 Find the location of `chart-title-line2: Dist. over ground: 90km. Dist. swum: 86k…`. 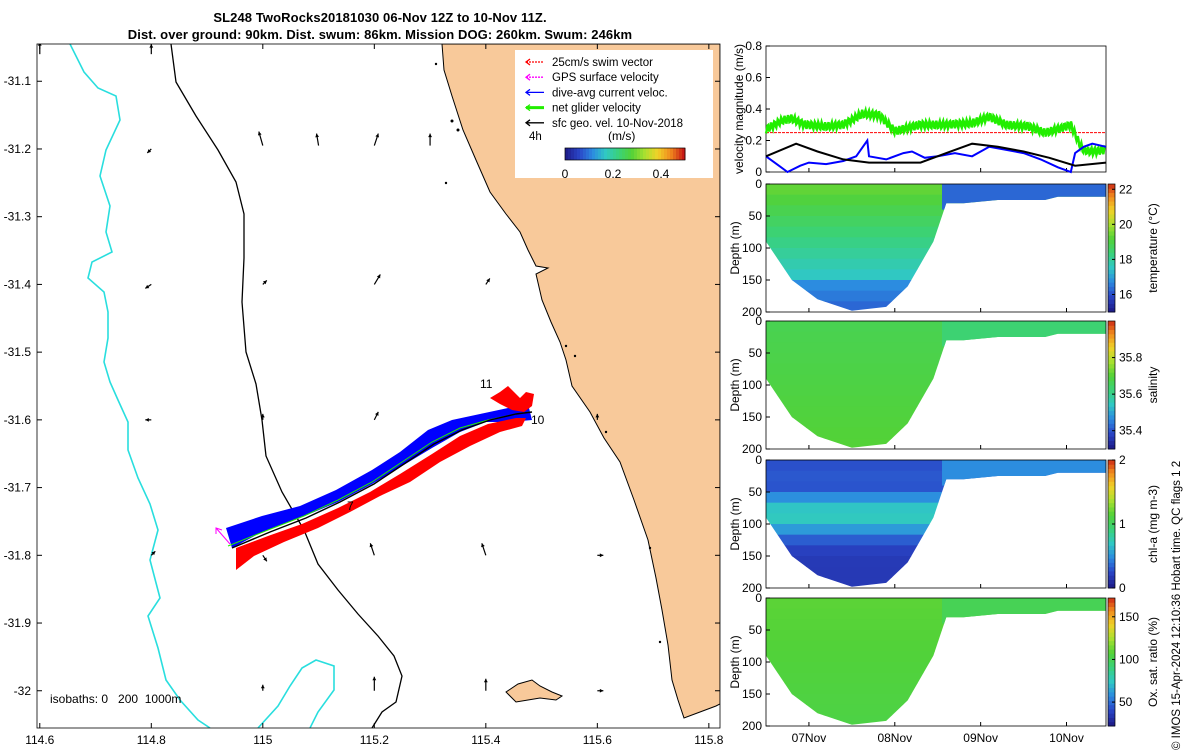

chart-title-line2: Dist. over ground: 90km. Dist. swum: 86k… is located at coordinates (380, 34).